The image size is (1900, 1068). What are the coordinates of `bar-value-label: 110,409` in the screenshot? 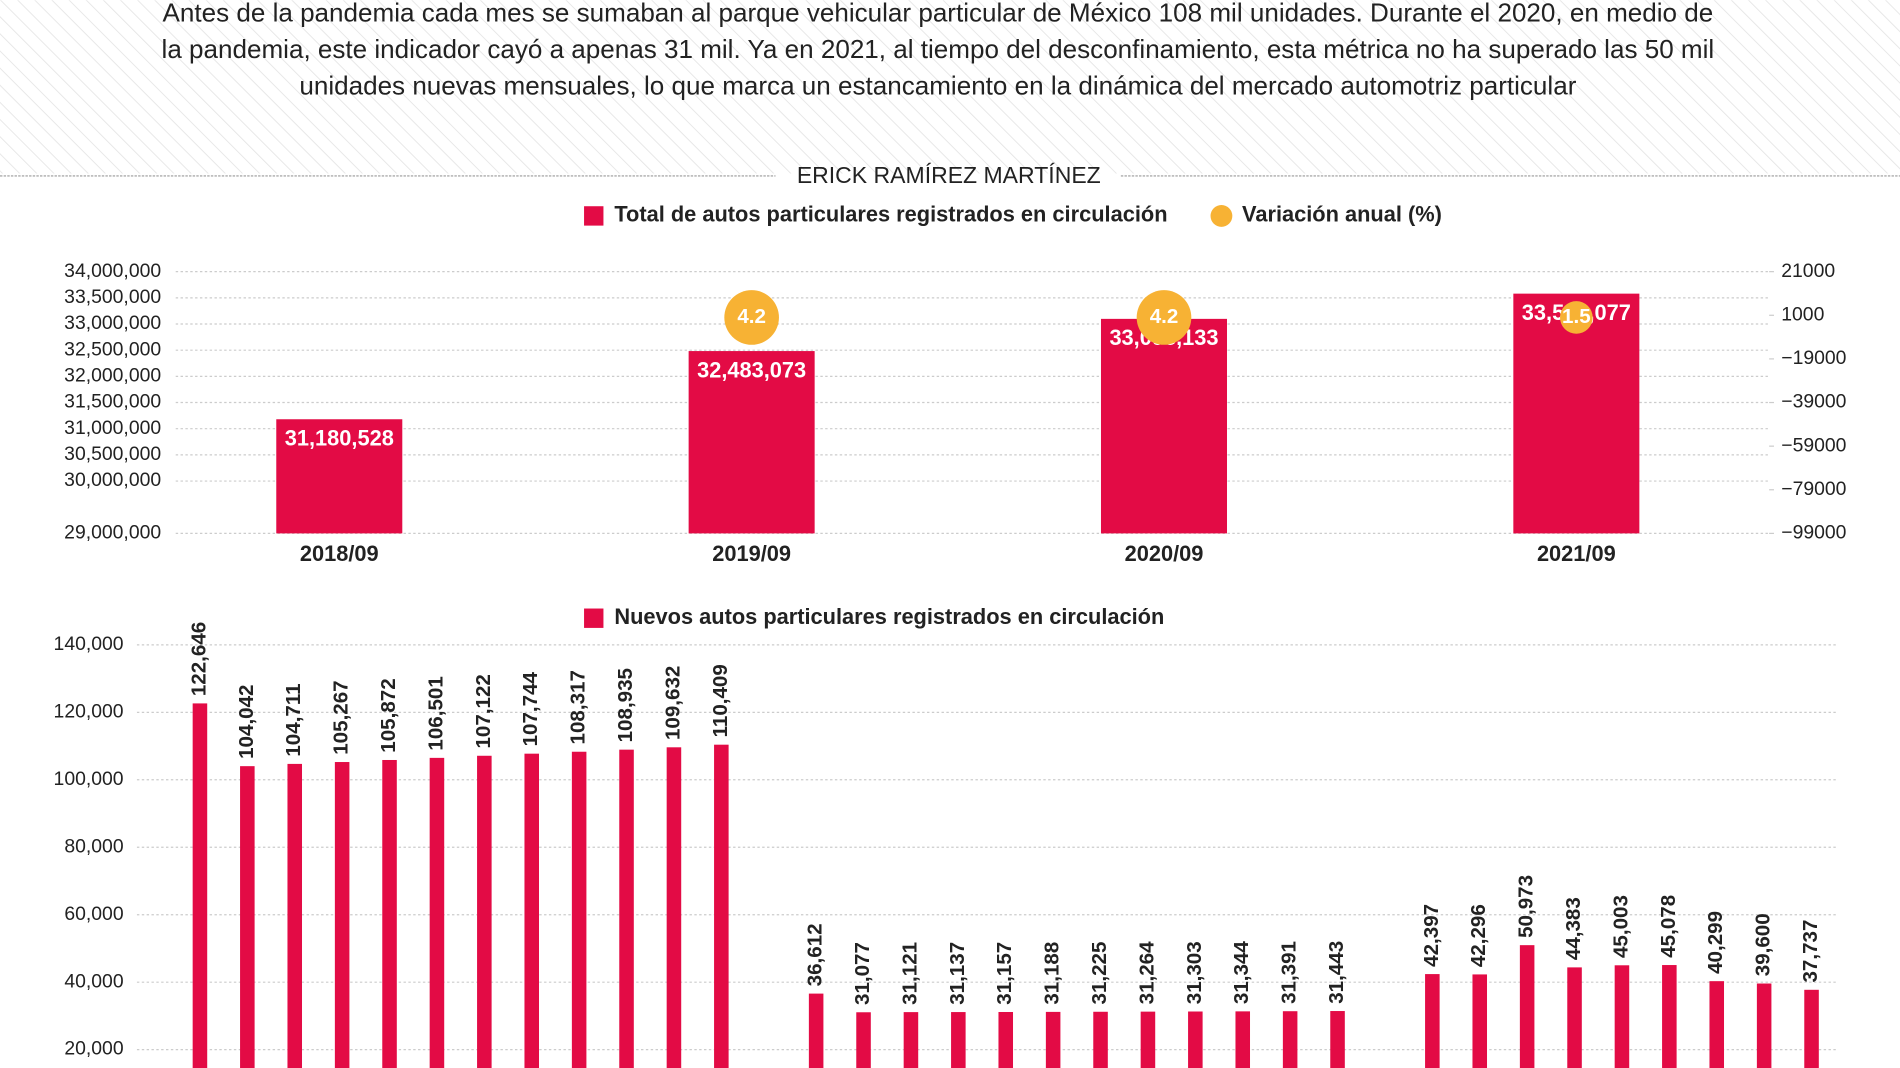 It's located at (720, 700).